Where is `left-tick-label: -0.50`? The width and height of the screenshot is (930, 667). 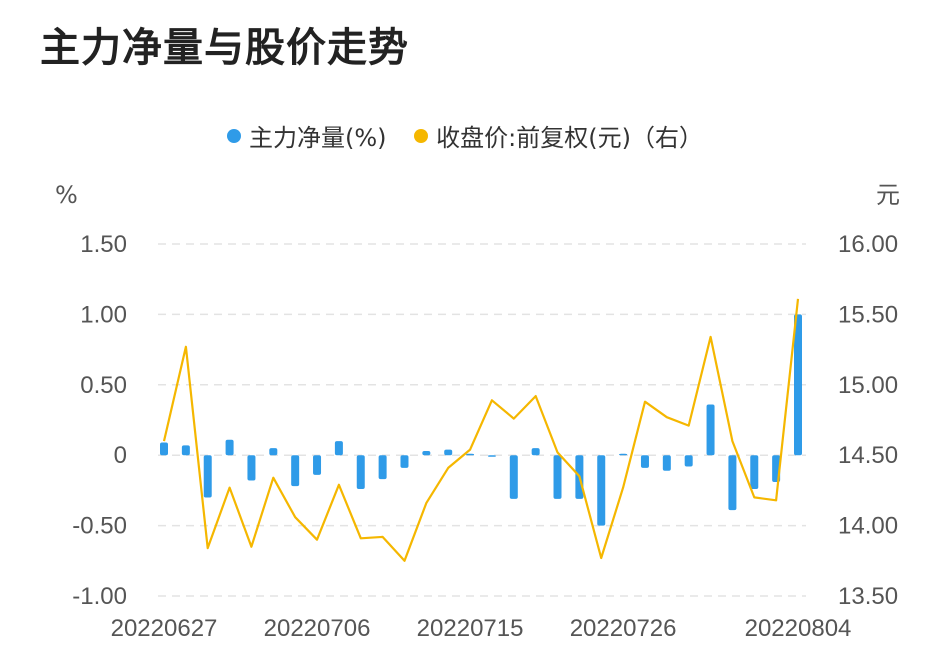
left-tick-label: -0.50 is located at coordinates (99, 526).